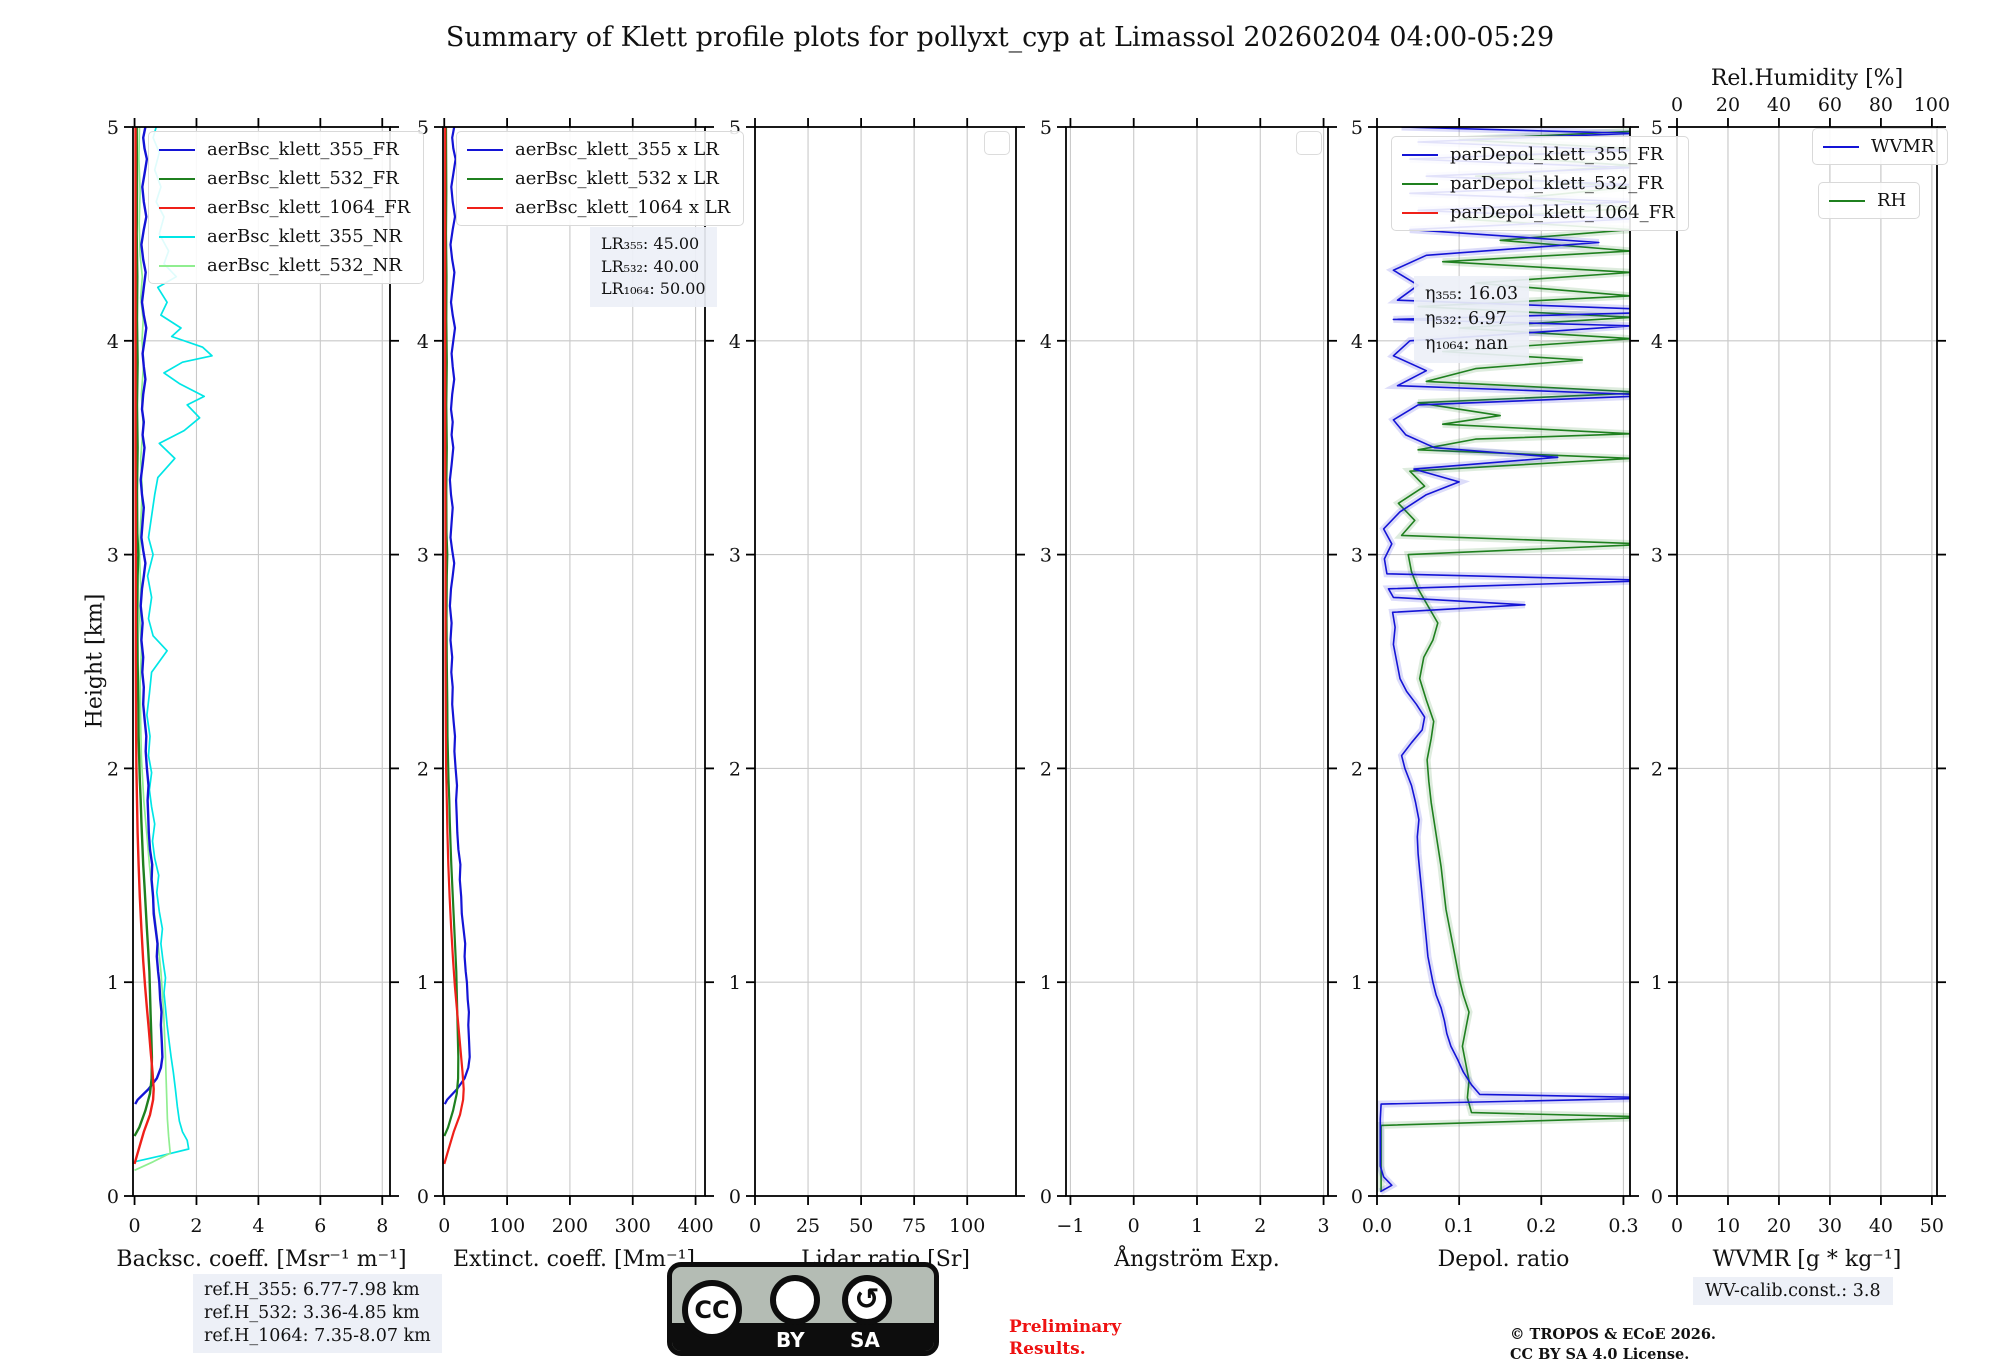 The image size is (2000, 1360). What do you see at coordinates (1472, 319) in the screenshot?
I see `annotation-box-depol-ratio: η₃₅₅: 16.03 η₅₃₂: 6.97 η₁₀₆₄: nan` at bounding box center [1472, 319].